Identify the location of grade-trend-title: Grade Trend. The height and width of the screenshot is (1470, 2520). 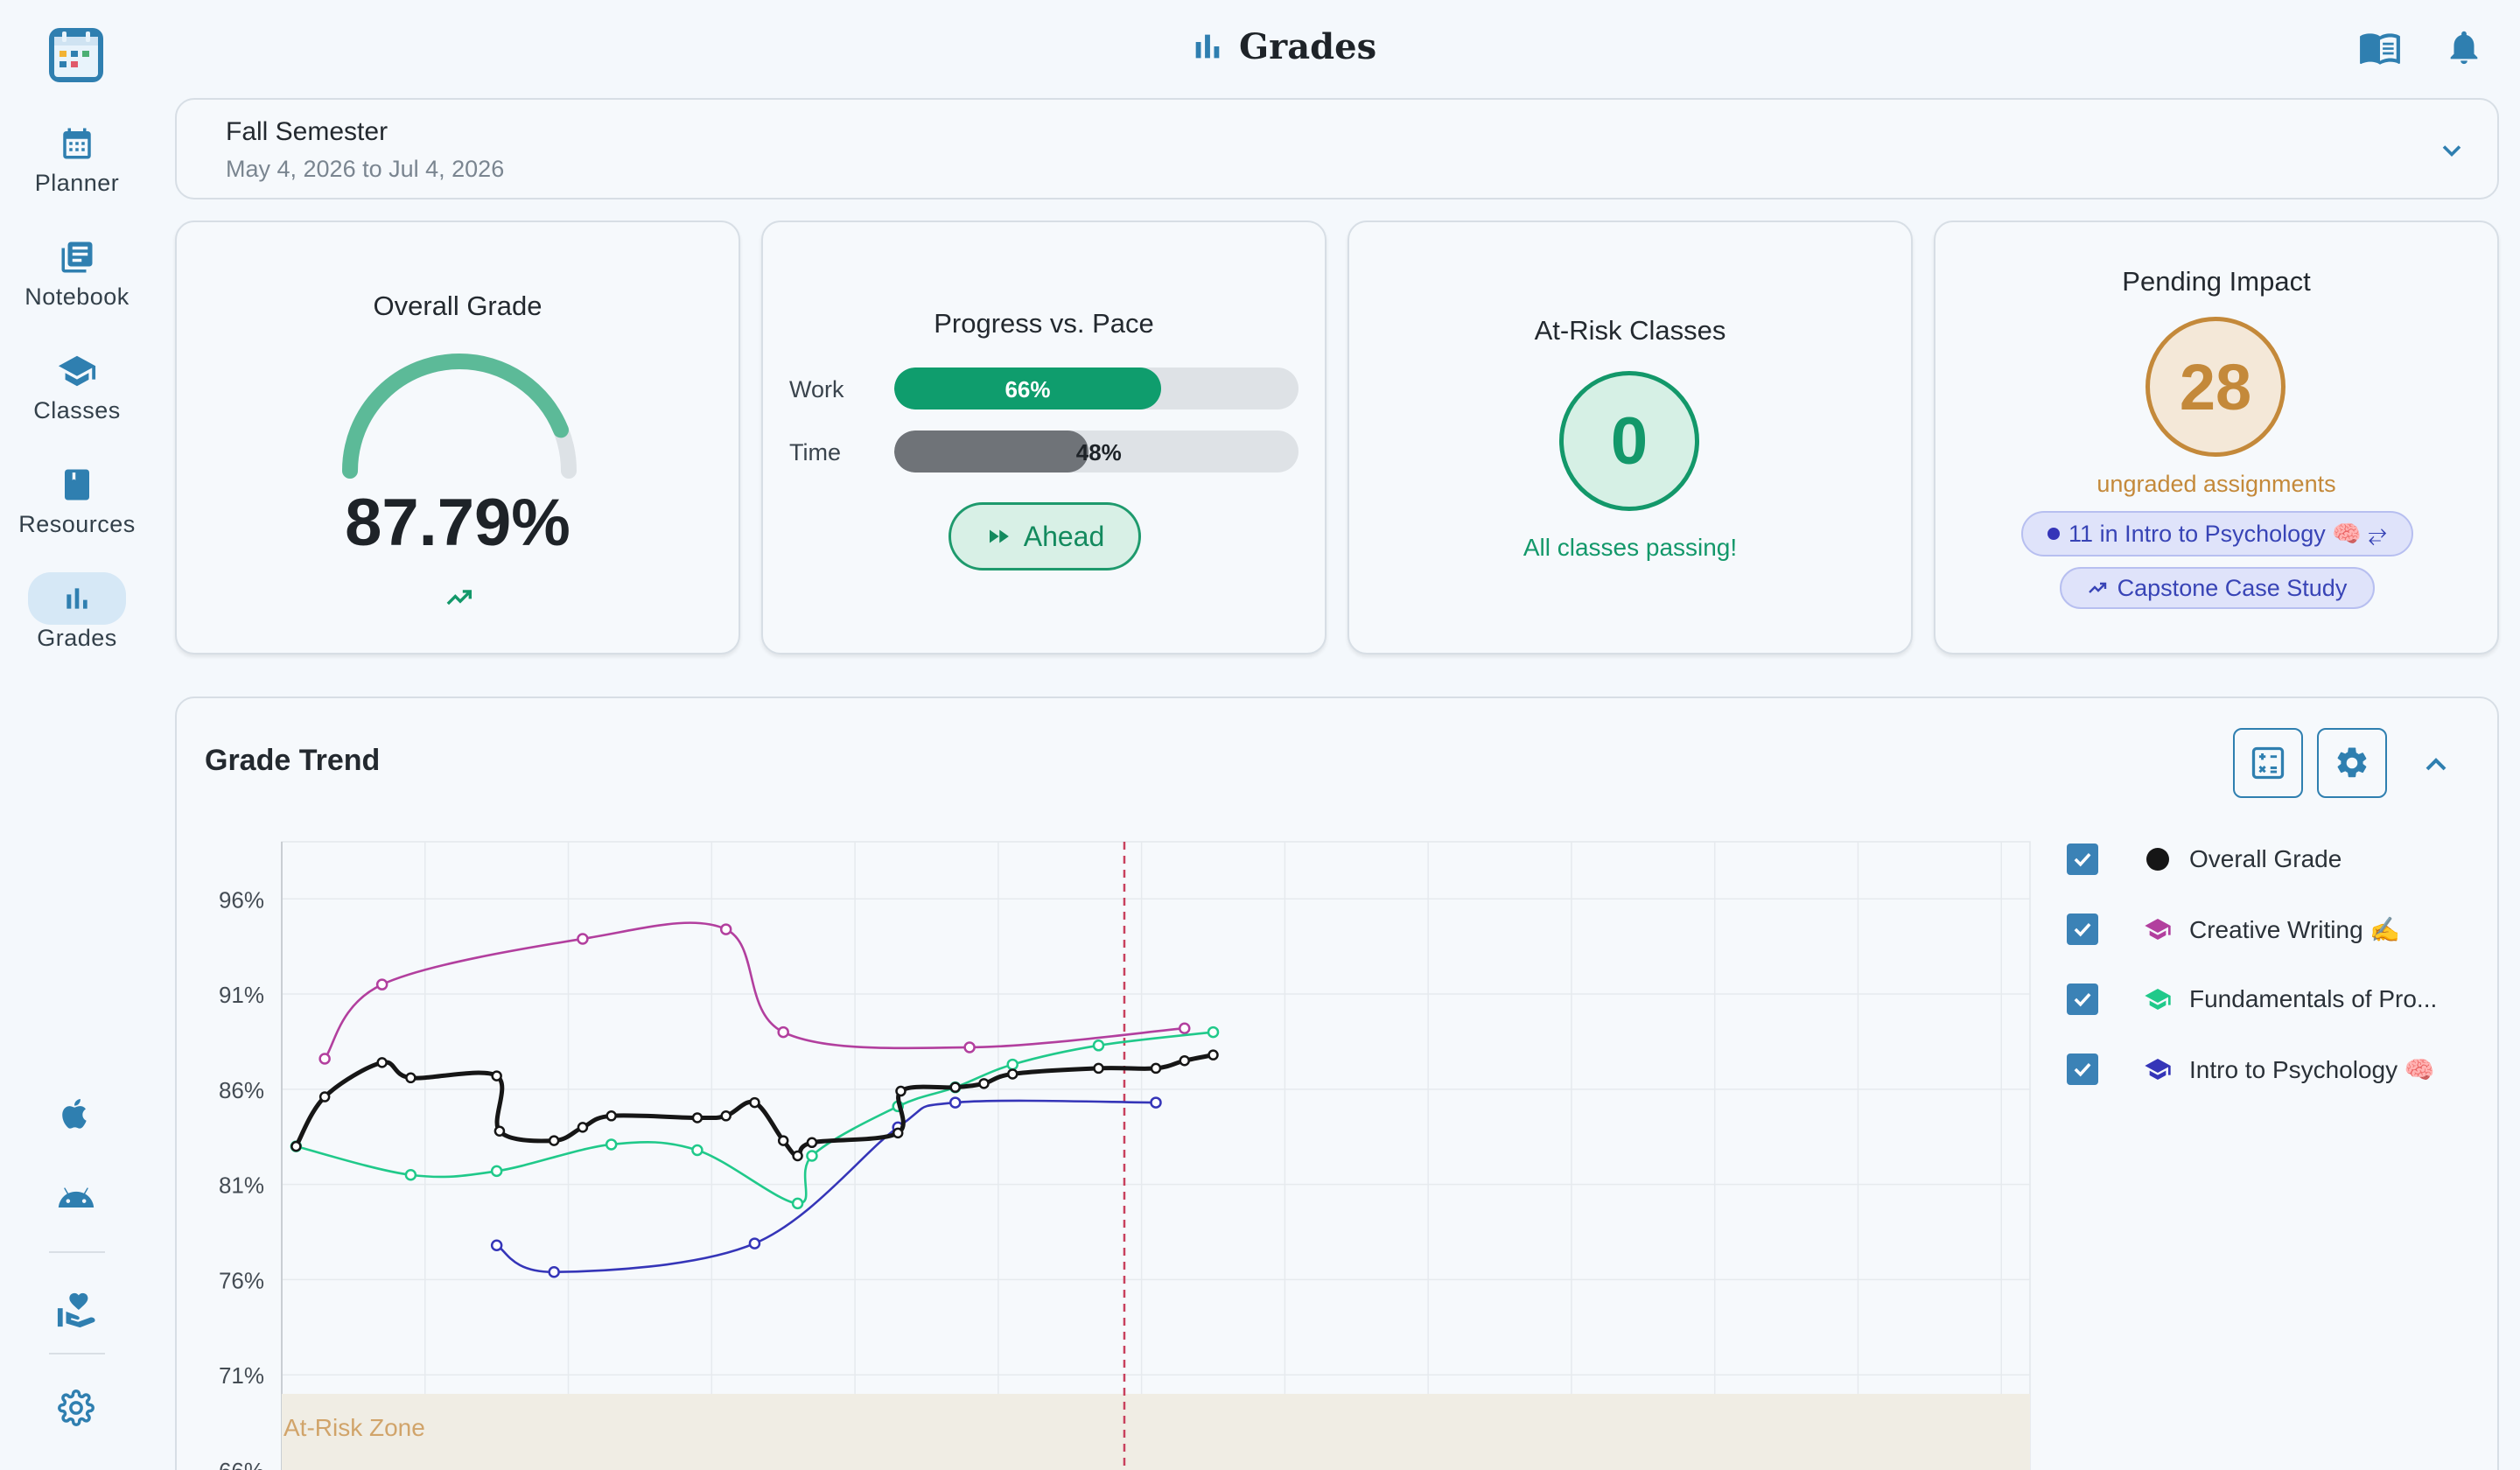
(293, 760).